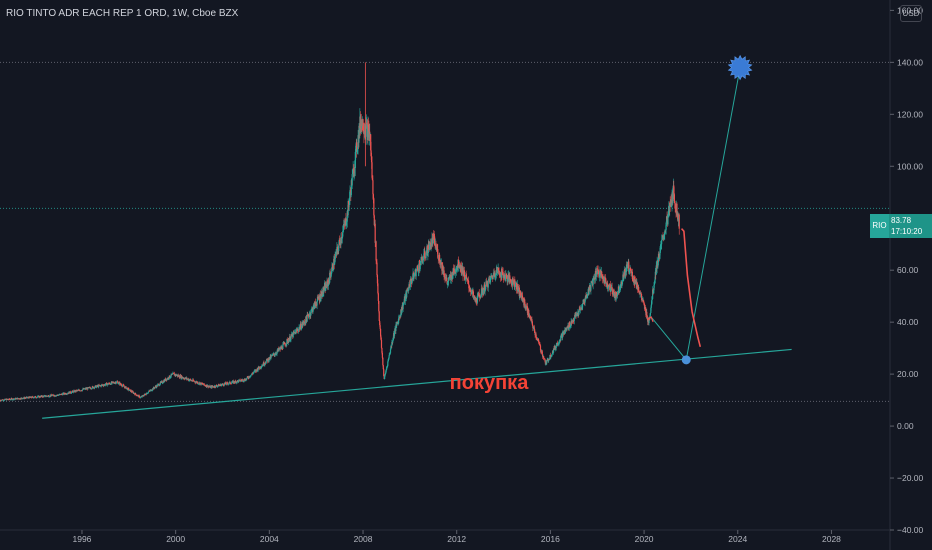 This screenshot has width=932, height=550. What do you see at coordinates (907, 231) in the screenshot?
I see `price-label-countdown: 17:10:20` at bounding box center [907, 231].